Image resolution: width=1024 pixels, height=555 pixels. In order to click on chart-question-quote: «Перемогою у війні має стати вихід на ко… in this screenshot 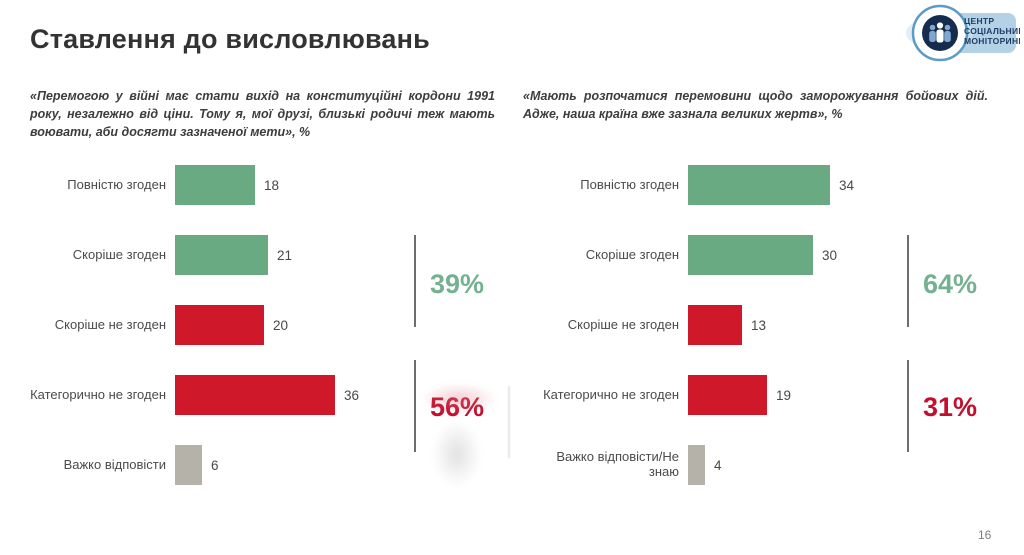, I will do `click(262, 114)`.